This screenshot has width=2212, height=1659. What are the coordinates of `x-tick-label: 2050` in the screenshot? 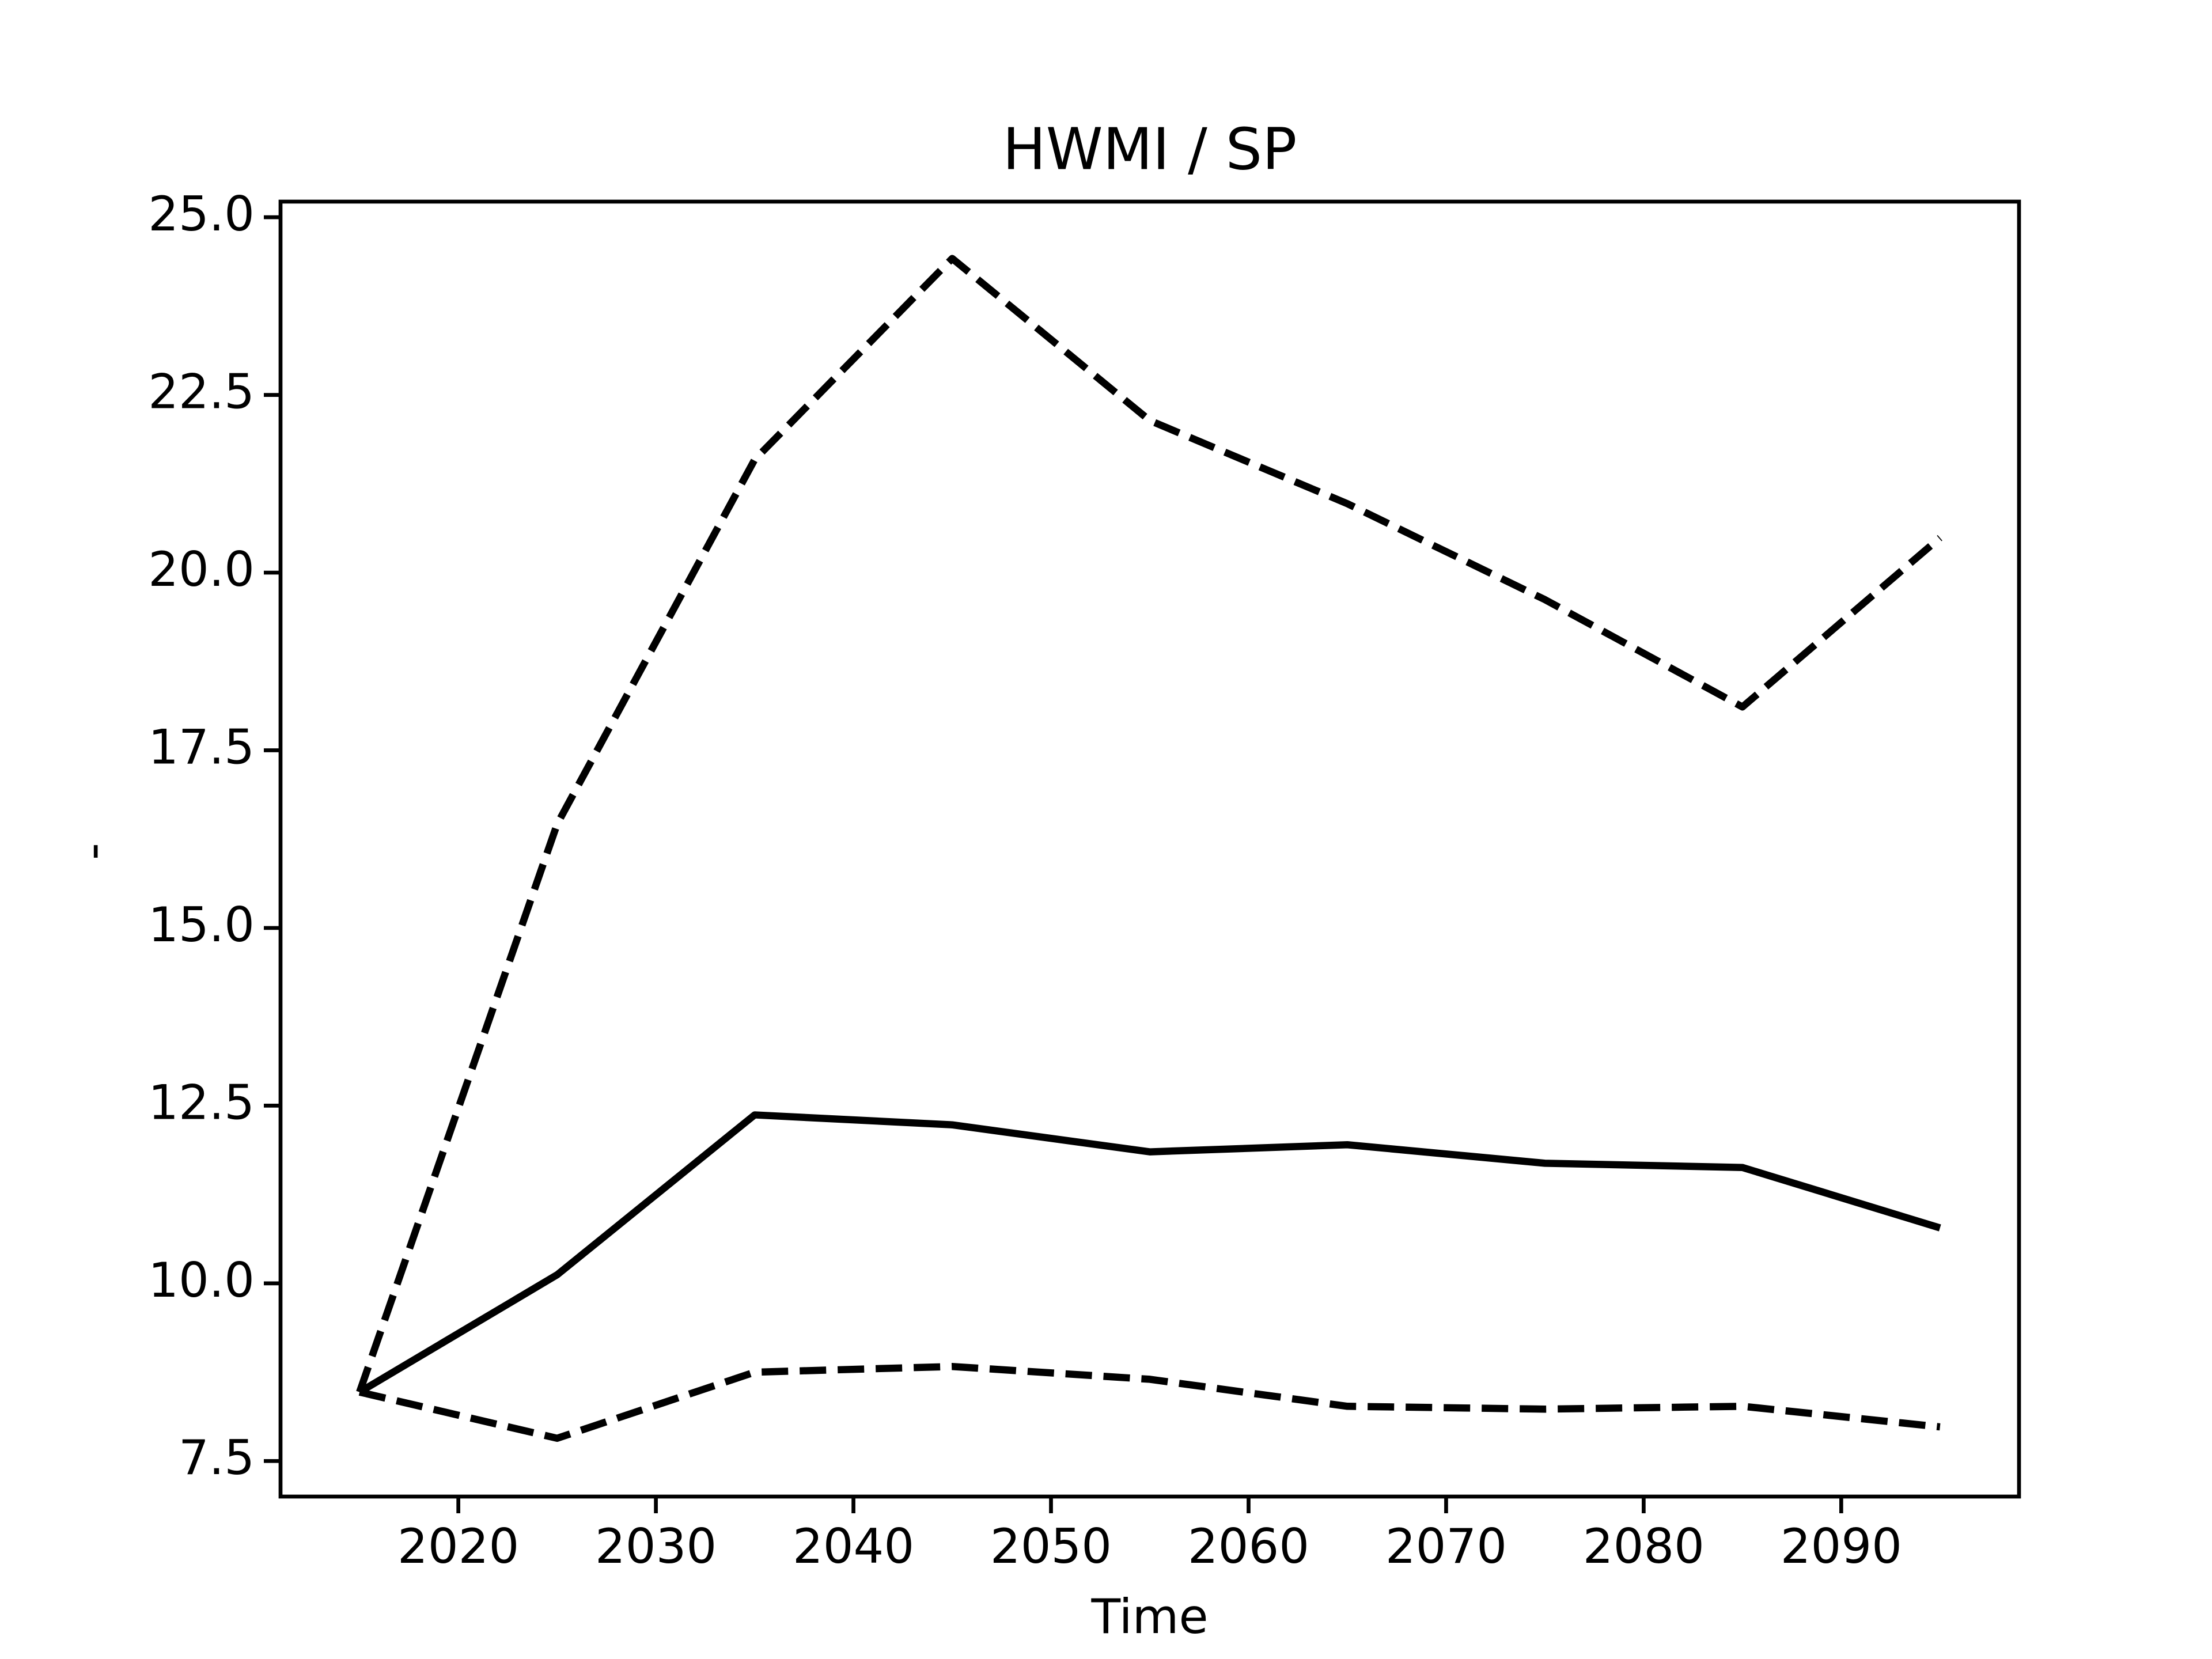 It's located at (1051, 1546).